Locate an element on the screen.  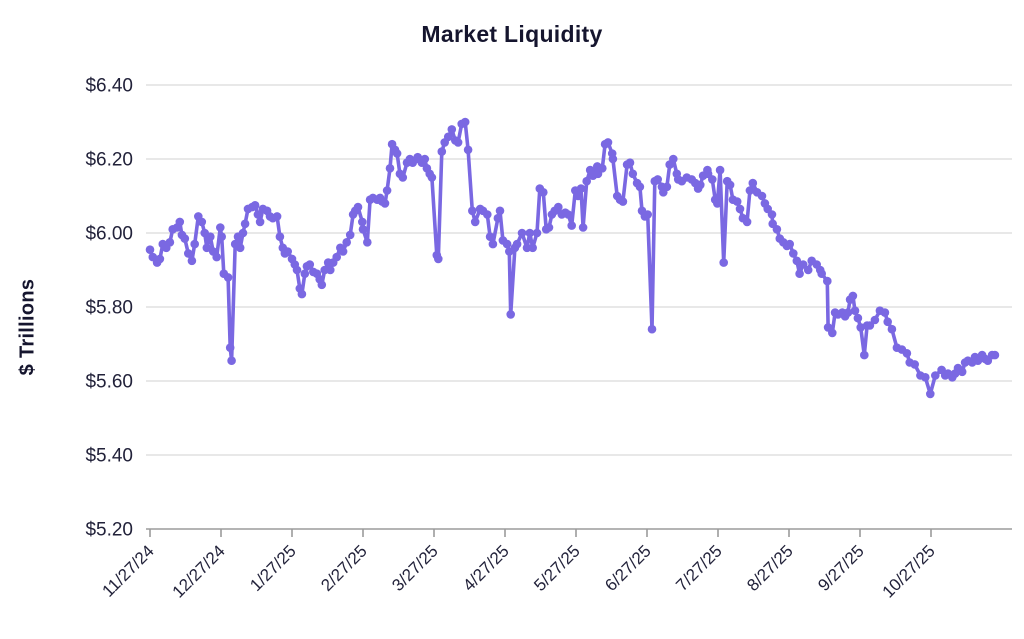
x-tick-label: 5/27/25 is located at coordinates (557, 568).